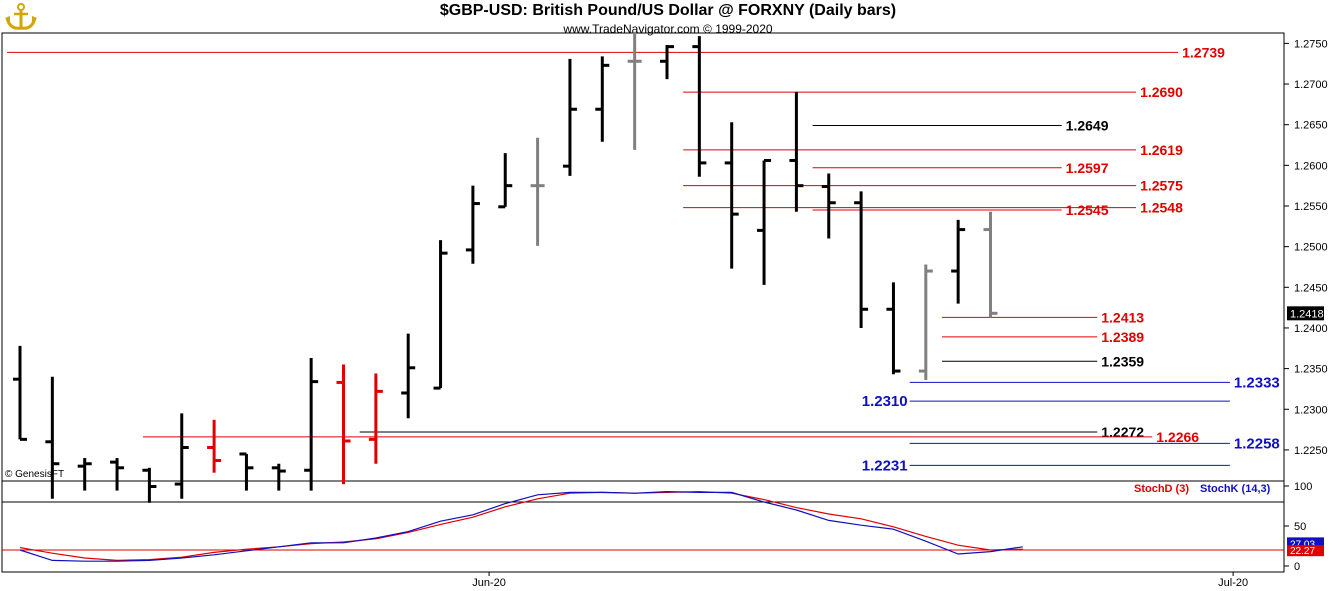 The width and height of the screenshot is (1336, 591). Describe the element at coordinates (1122, 361) in the screenshot. I see `level-label-1.2359: 1.2359` at that location.